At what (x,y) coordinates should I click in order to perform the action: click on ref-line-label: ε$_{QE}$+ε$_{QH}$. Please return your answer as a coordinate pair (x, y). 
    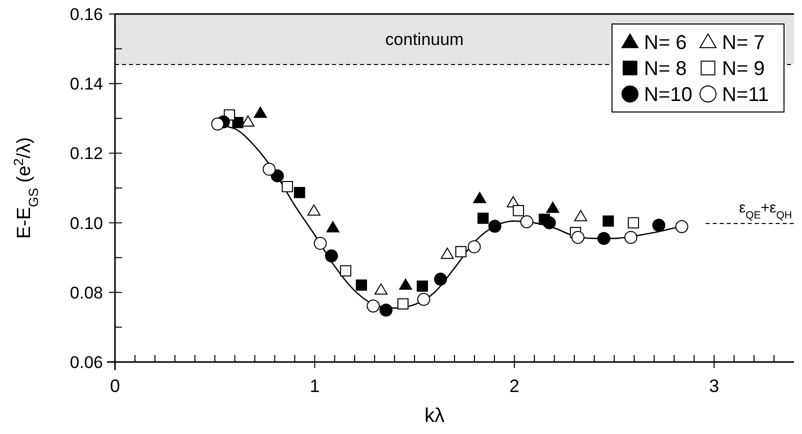
    Looking at the image, I should click on (765, 210).